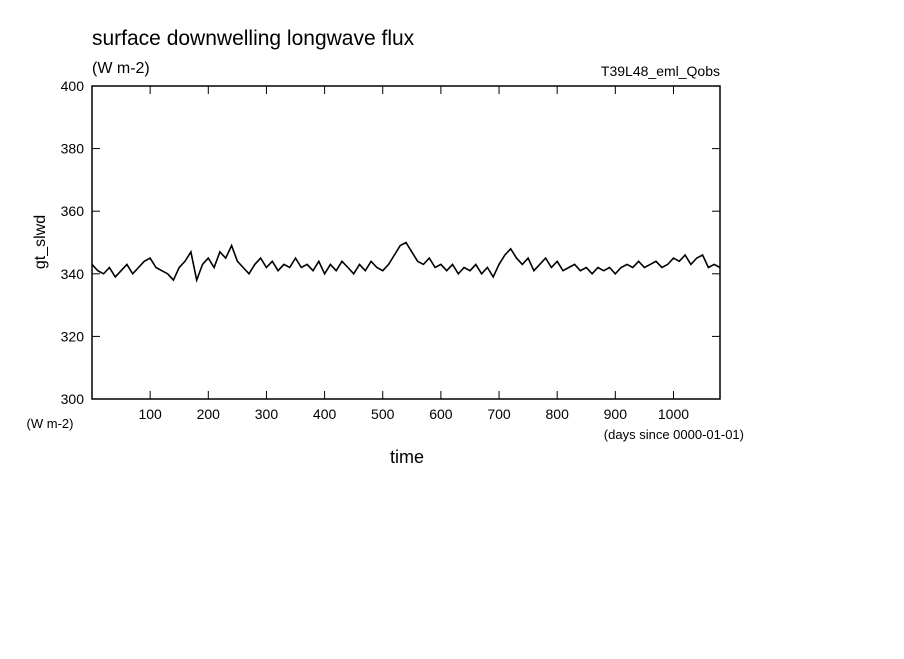 This screenshot has width=904, height=659. Describe the element at coordinates (406, 262) in the screenshot. I see `data-line` at that location.